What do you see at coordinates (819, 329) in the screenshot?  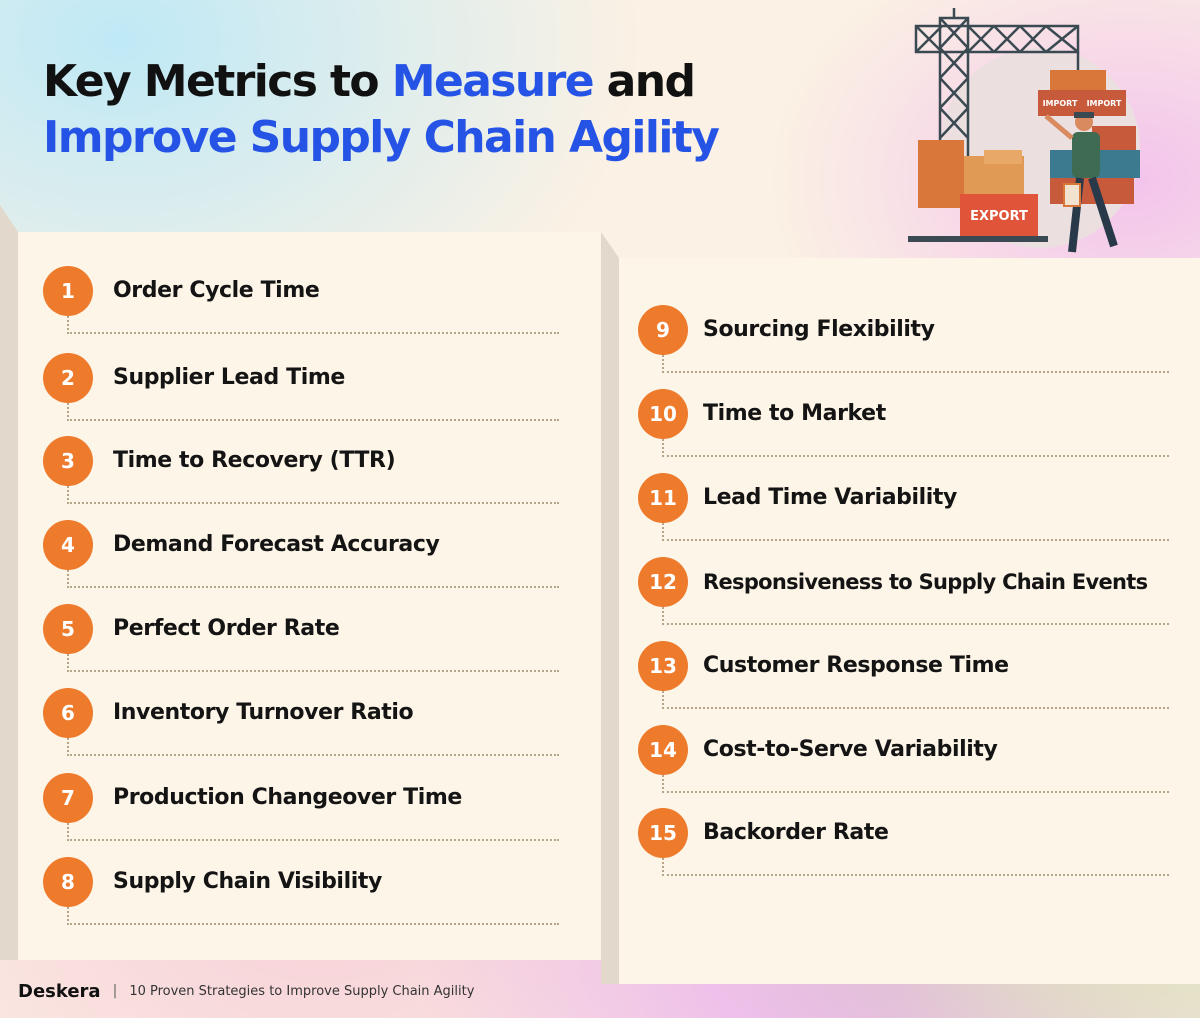 I see `metric-label: Sourcing Flexibility` at bounding box center [819, 329].